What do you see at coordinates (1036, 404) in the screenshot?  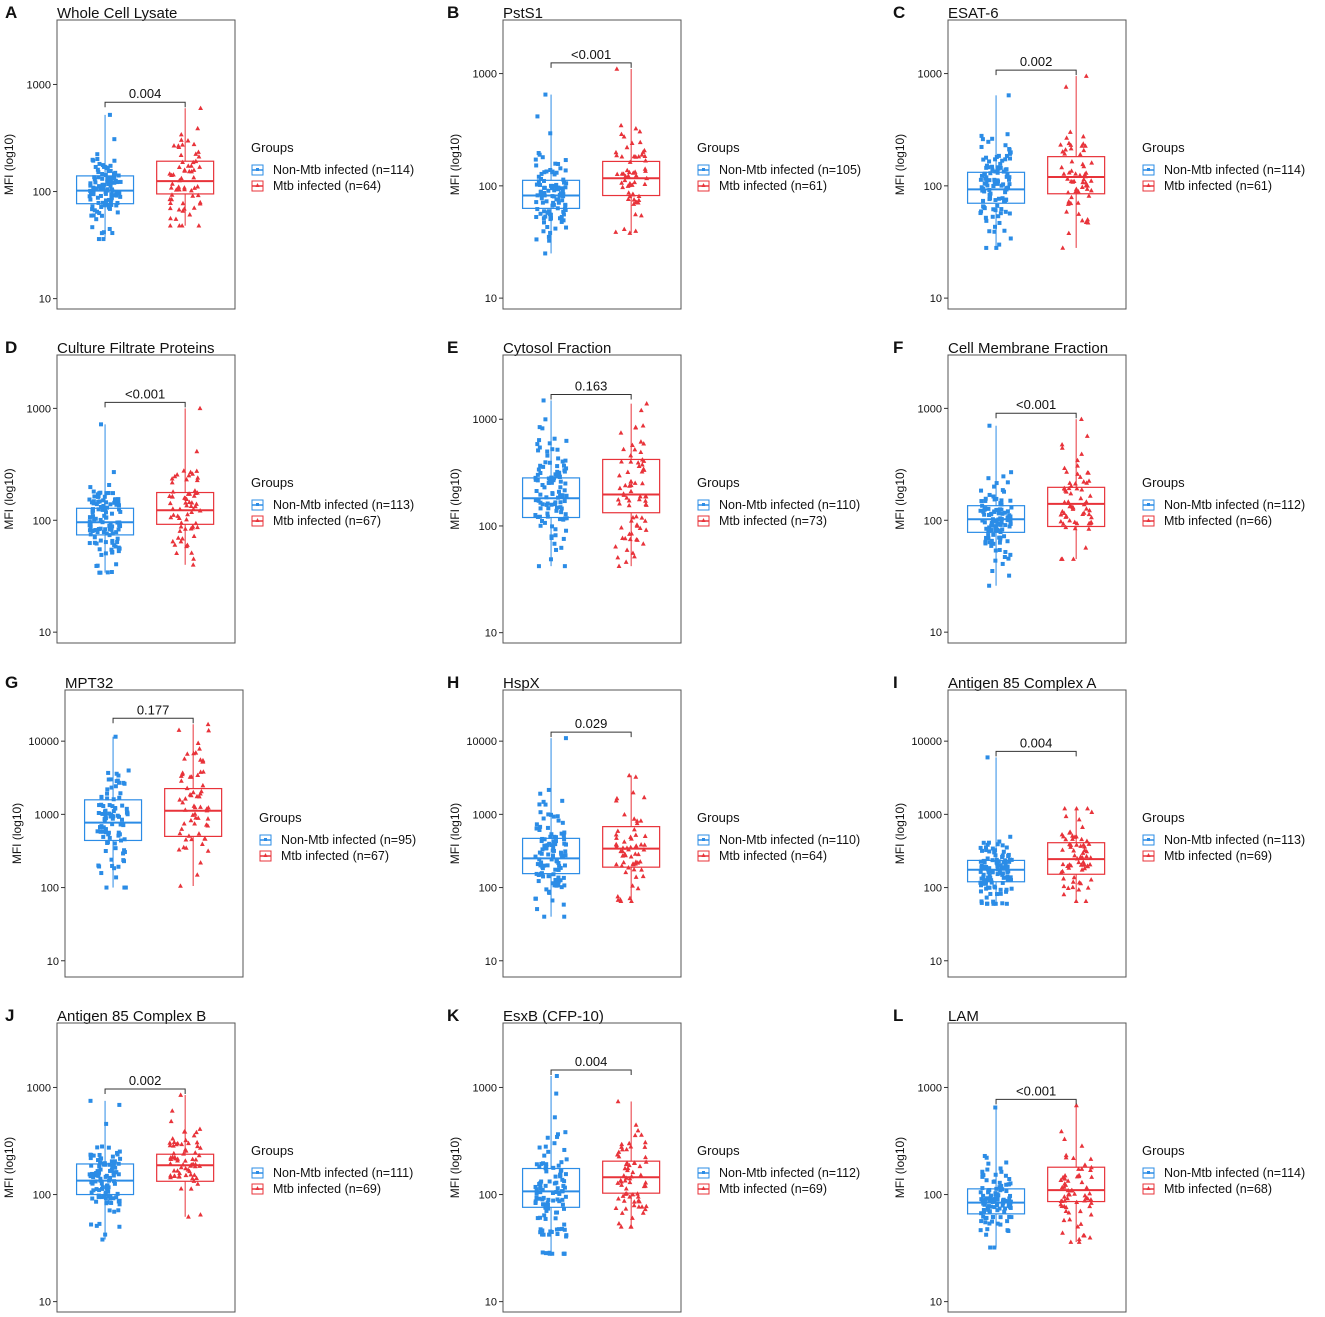 I see `p-value-label: <0.001` at bounding box center [1036, 404].